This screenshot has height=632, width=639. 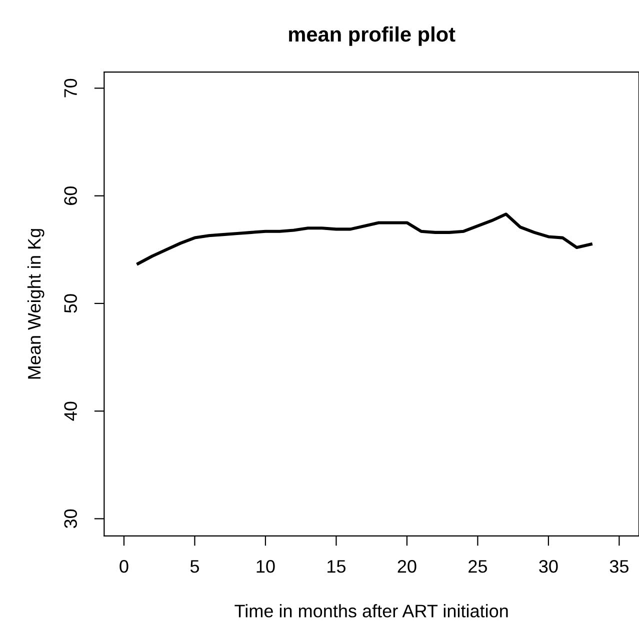 What do you see at coordinates (337, 566) in the screenshot?
I see `x-tick-label: 15` at bounding box center [337, 566].